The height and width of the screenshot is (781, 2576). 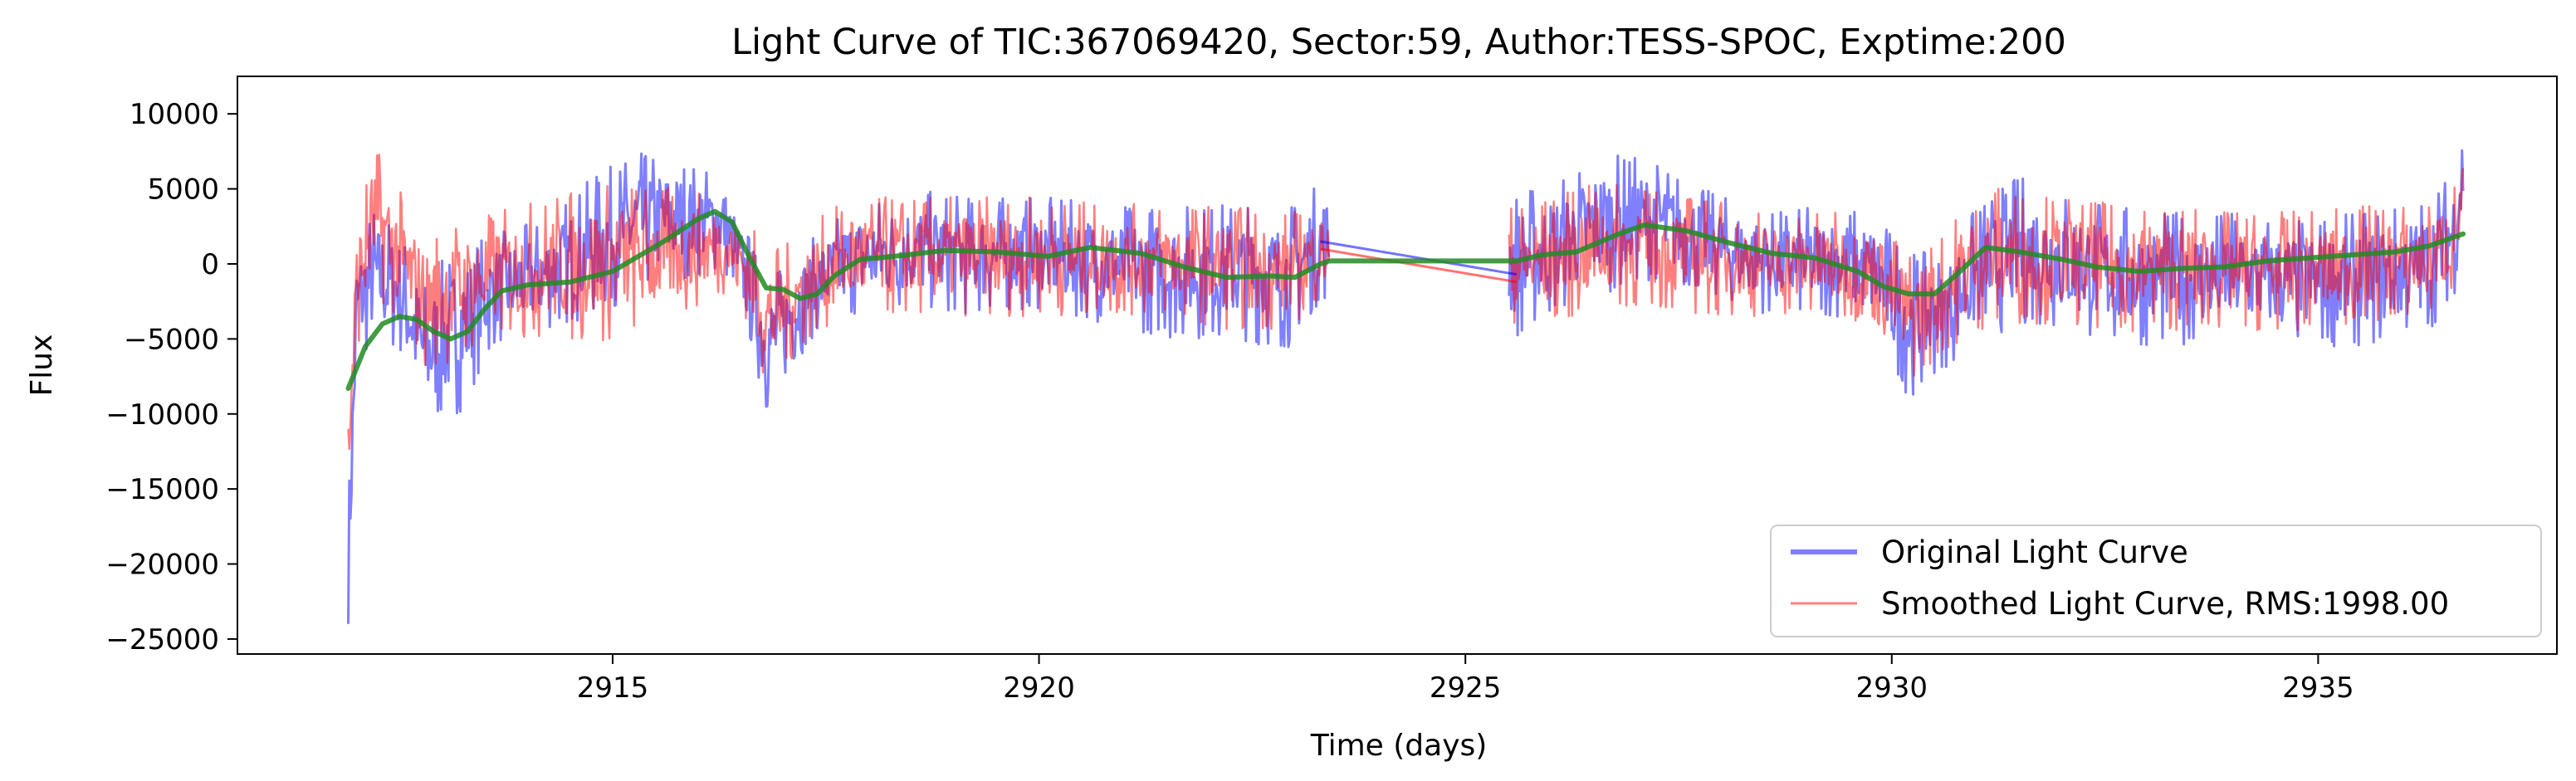 What do you see at coordinates (183, 190) in the screenshot?
I see `y-tick-label: 5000` at bounding box center [183, 190].